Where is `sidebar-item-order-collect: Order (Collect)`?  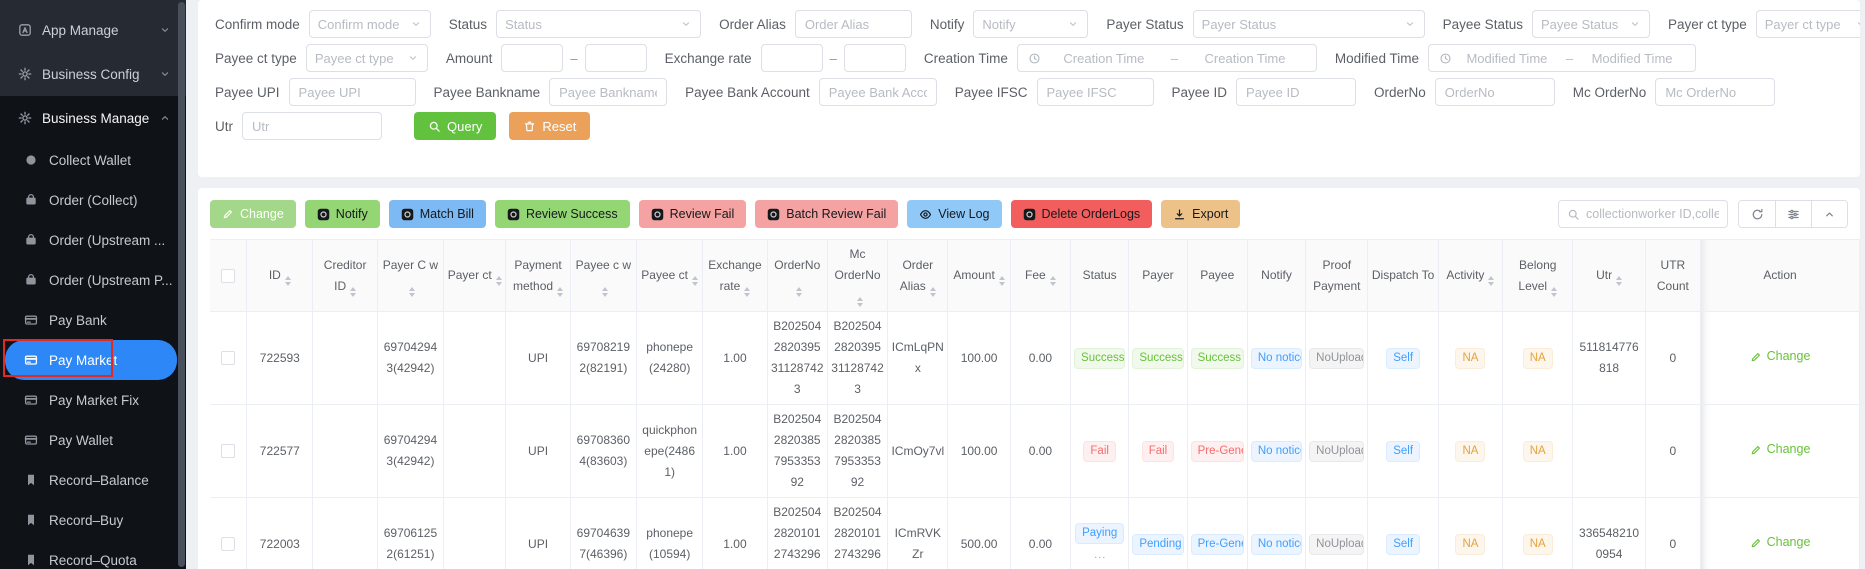
sidebar-item-order-collect: Order (Collect) is located at coordinates (93, 200).